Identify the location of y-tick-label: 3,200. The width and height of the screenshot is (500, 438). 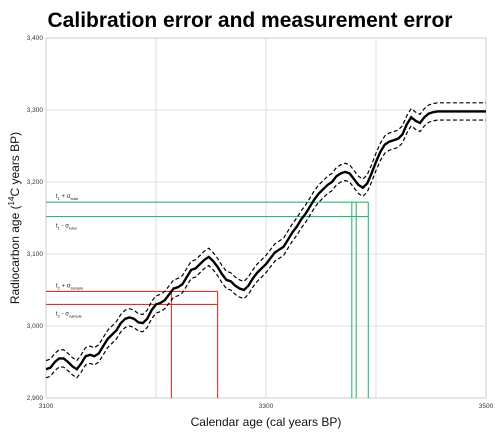
(35, 182).